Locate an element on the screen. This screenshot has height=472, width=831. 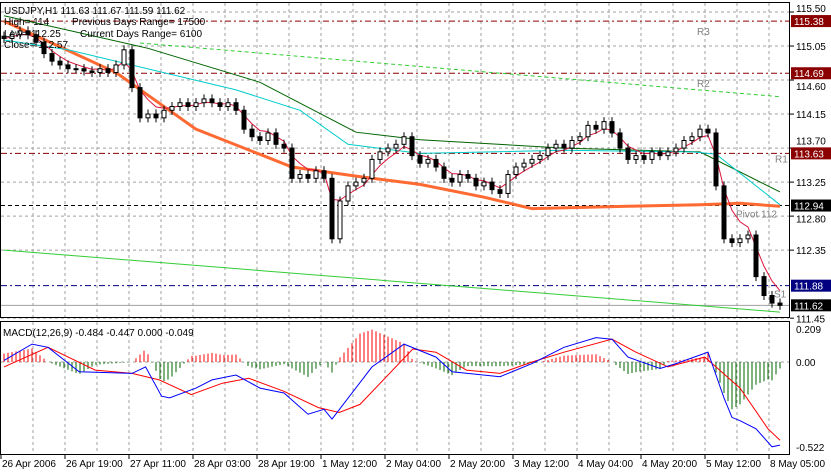
time-tick-label: 26 Apr 19:00 is located at coordinates (94, 464).